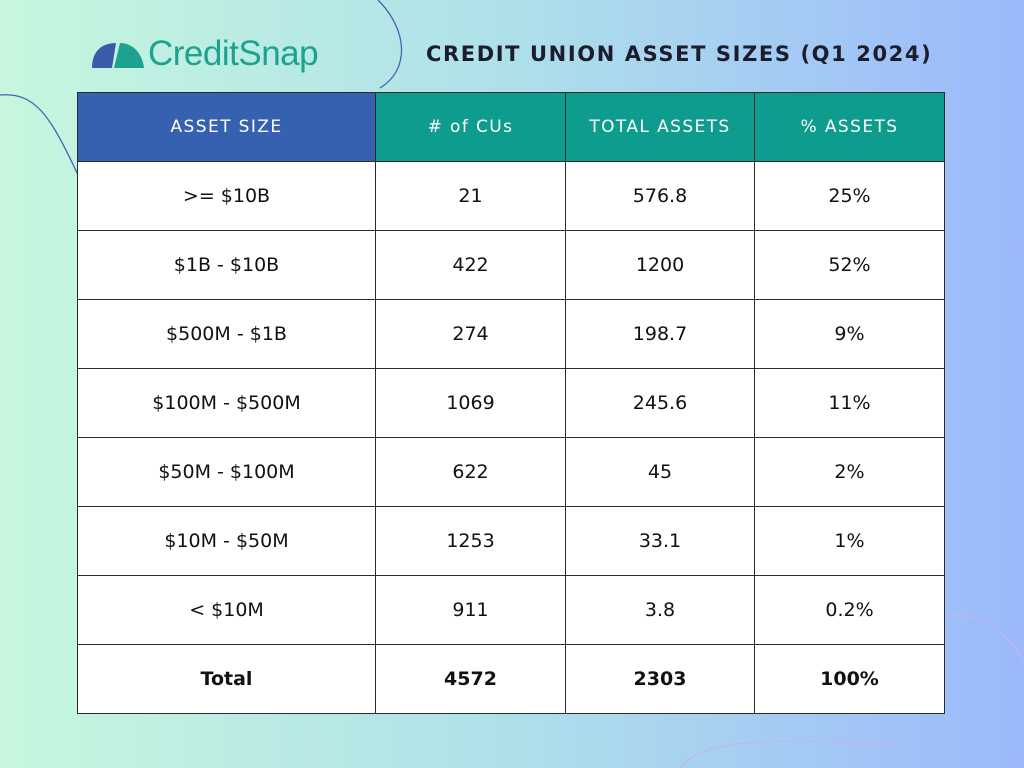 The image size is (1024, 768). What do you see at coordinates (470, 610) in the screenshot?
I see `cell-cu-count: 911` at bounding box center [470, 610].